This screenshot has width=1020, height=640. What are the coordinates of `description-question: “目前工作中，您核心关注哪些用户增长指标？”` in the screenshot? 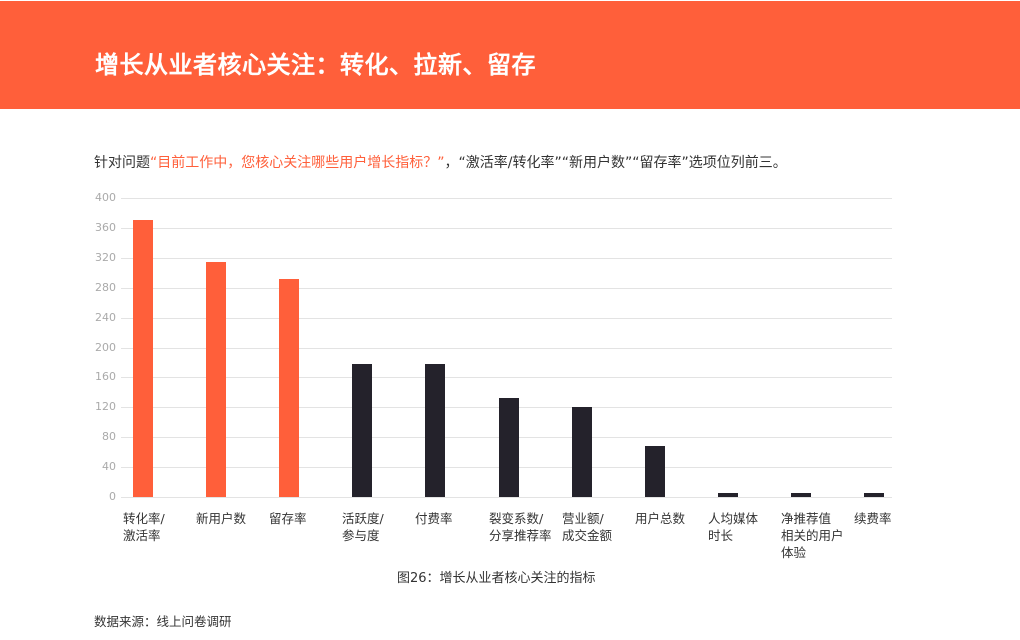 It's located at (297, 163).